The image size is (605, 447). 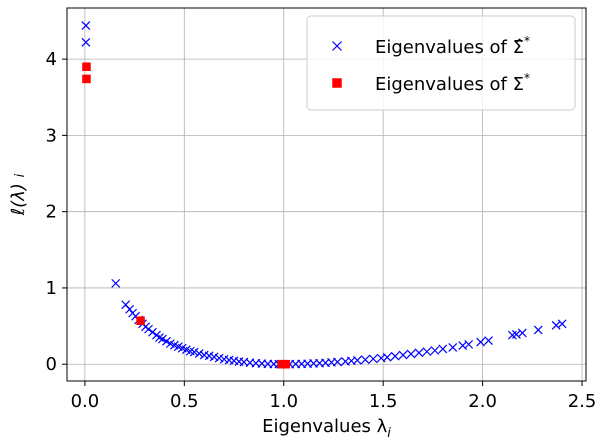 I want to click on legend-entry-0-superscript: *, so click(x=527, y=41).